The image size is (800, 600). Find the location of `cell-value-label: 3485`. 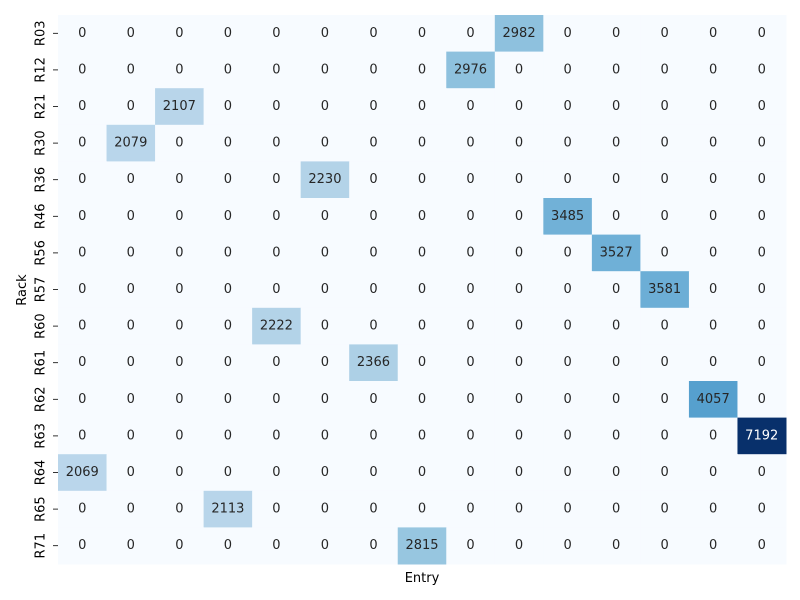

cell-value-label: 3485 is located at coordinates (567, 216).